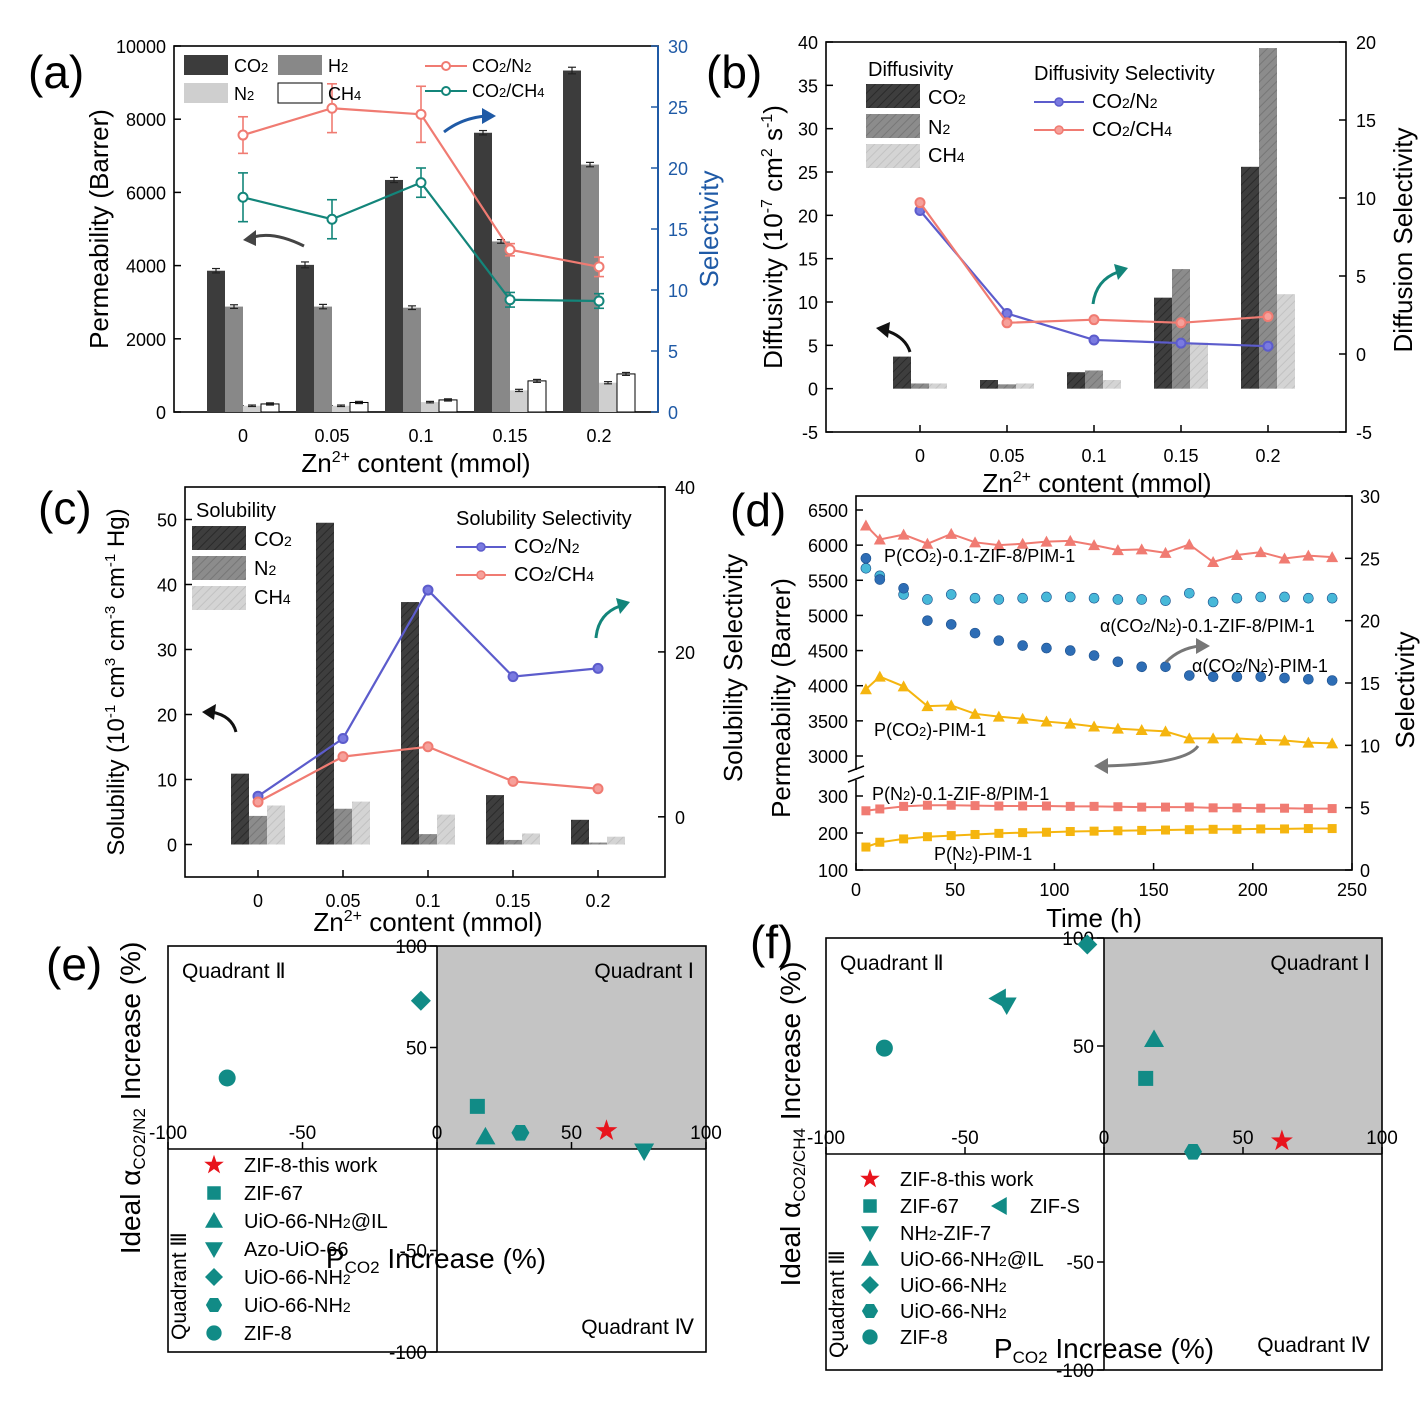  What do you see at coordinates (685, 488) in the screenshot?
I see `y2-tick-label: 40` at bounding box center [685, 488].